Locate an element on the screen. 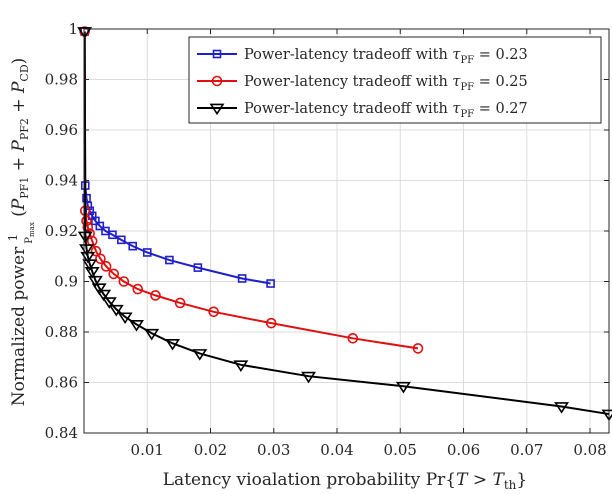 This screenshot has height=494, width=612. x-tick-label: 0.04 is located at coordinates (336, 450).